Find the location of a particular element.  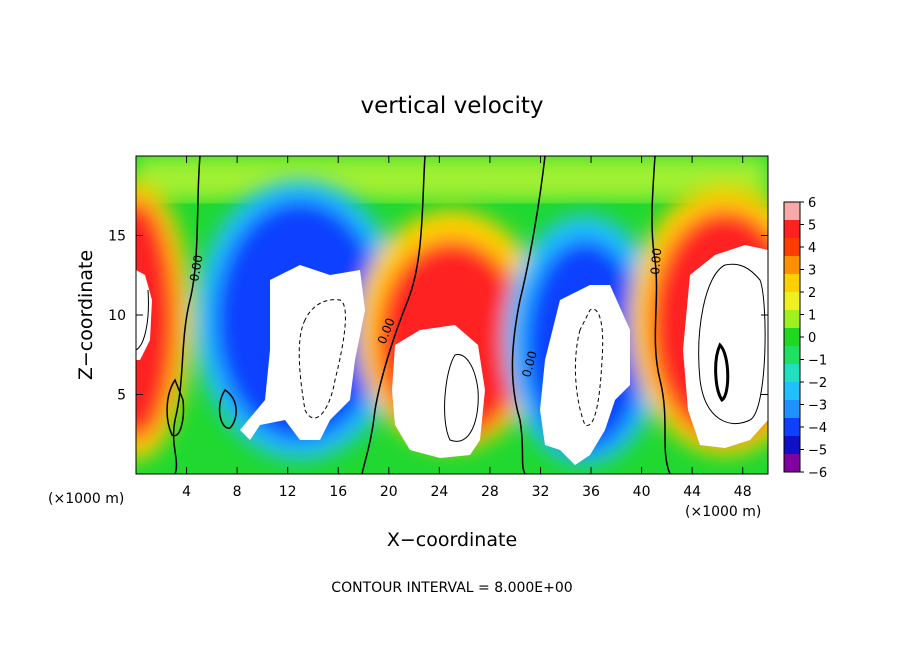

upper-field-band is located at coordinates (452, 178).